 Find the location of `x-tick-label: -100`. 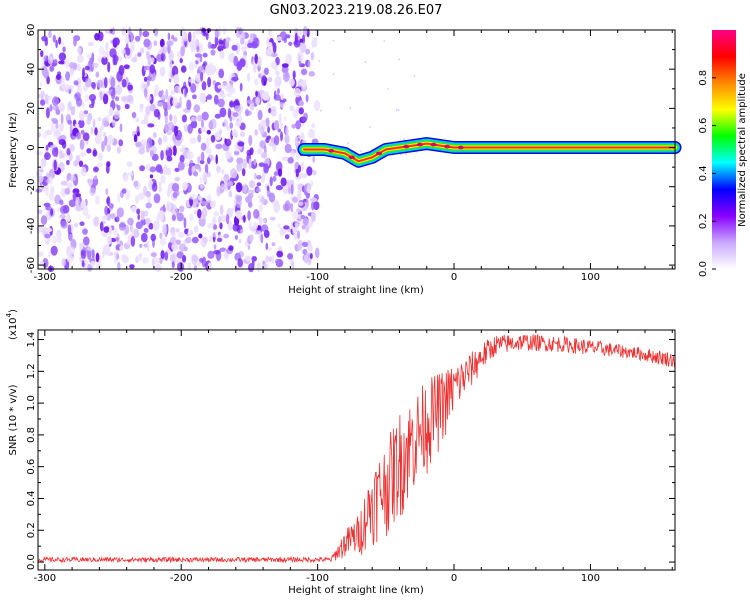

x-tick-label: -100 is located at coordinates (317, 277).